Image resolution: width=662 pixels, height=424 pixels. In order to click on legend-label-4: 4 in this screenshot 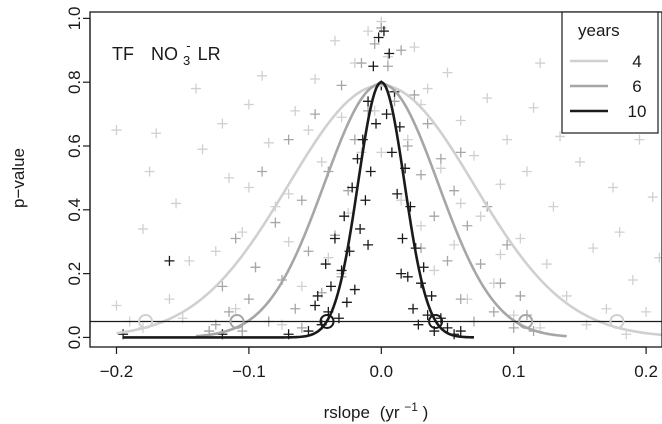, I will do `click(636, 61)`.